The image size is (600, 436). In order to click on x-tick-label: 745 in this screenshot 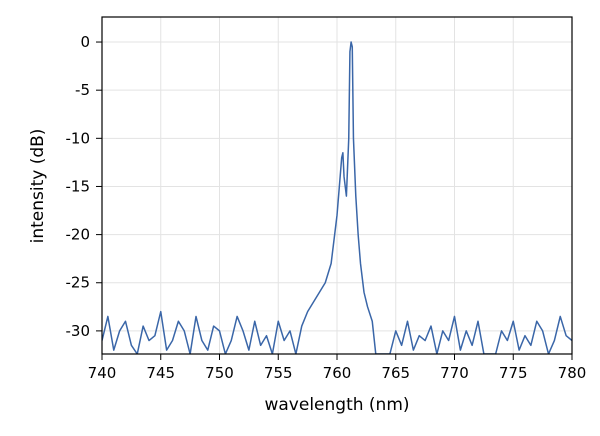, I will do `click(160, 373)`.